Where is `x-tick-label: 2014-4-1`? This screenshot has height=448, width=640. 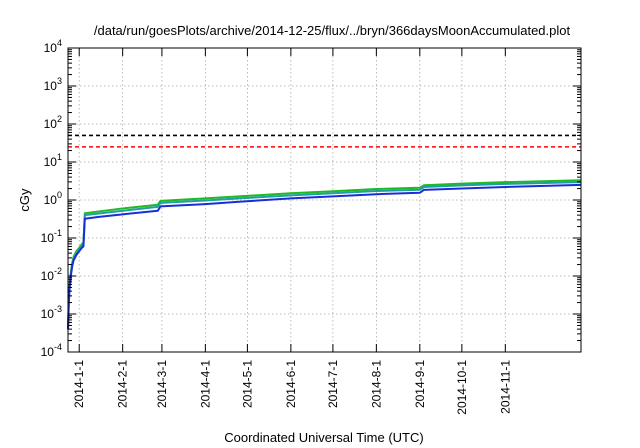
x-tick-label: 2014-4-1 is located at coordinates (205, 384).